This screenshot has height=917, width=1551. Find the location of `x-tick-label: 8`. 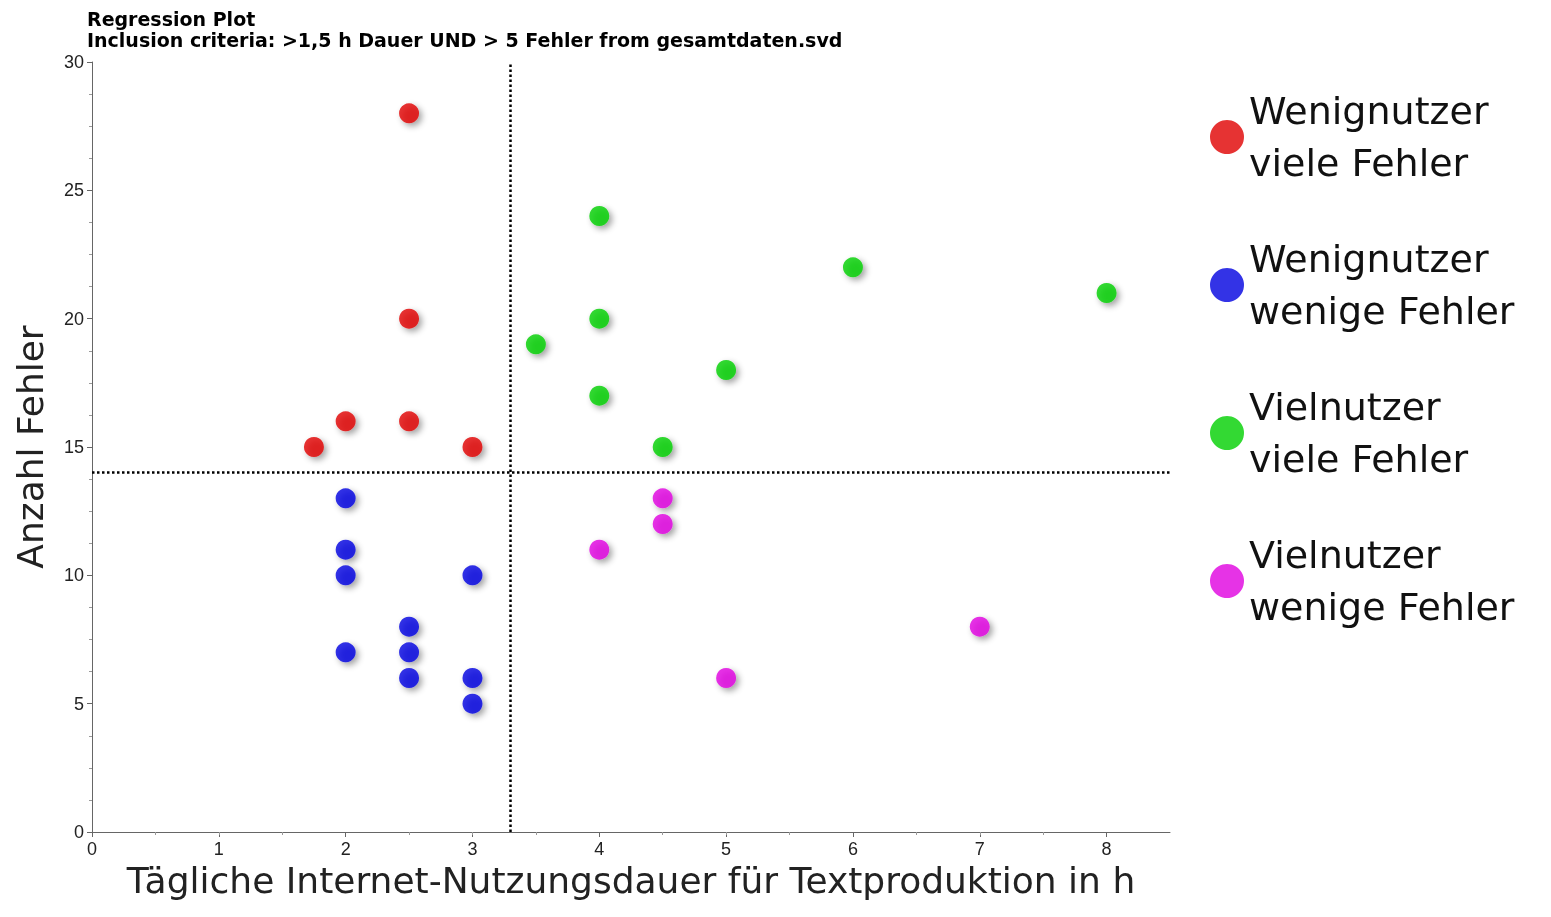

x-tick-label: 8 is located at coordinates (1106, 849).